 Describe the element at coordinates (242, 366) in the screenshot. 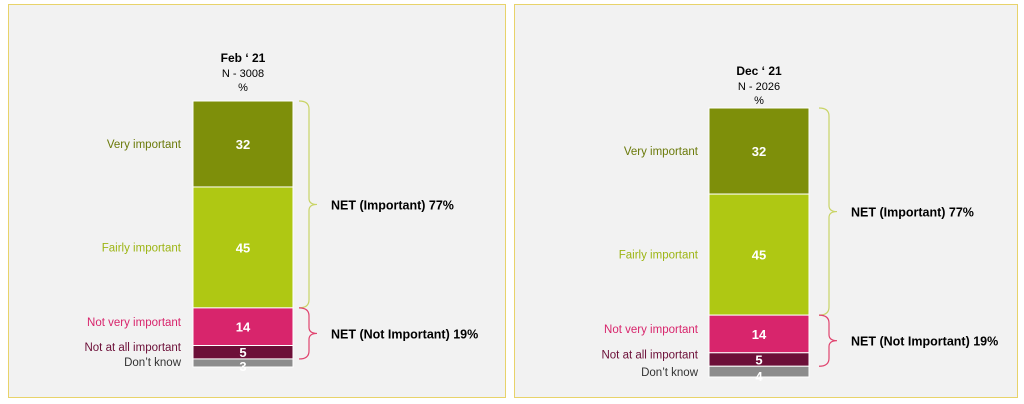

I see `data-label-dont-know: 3` at that location.